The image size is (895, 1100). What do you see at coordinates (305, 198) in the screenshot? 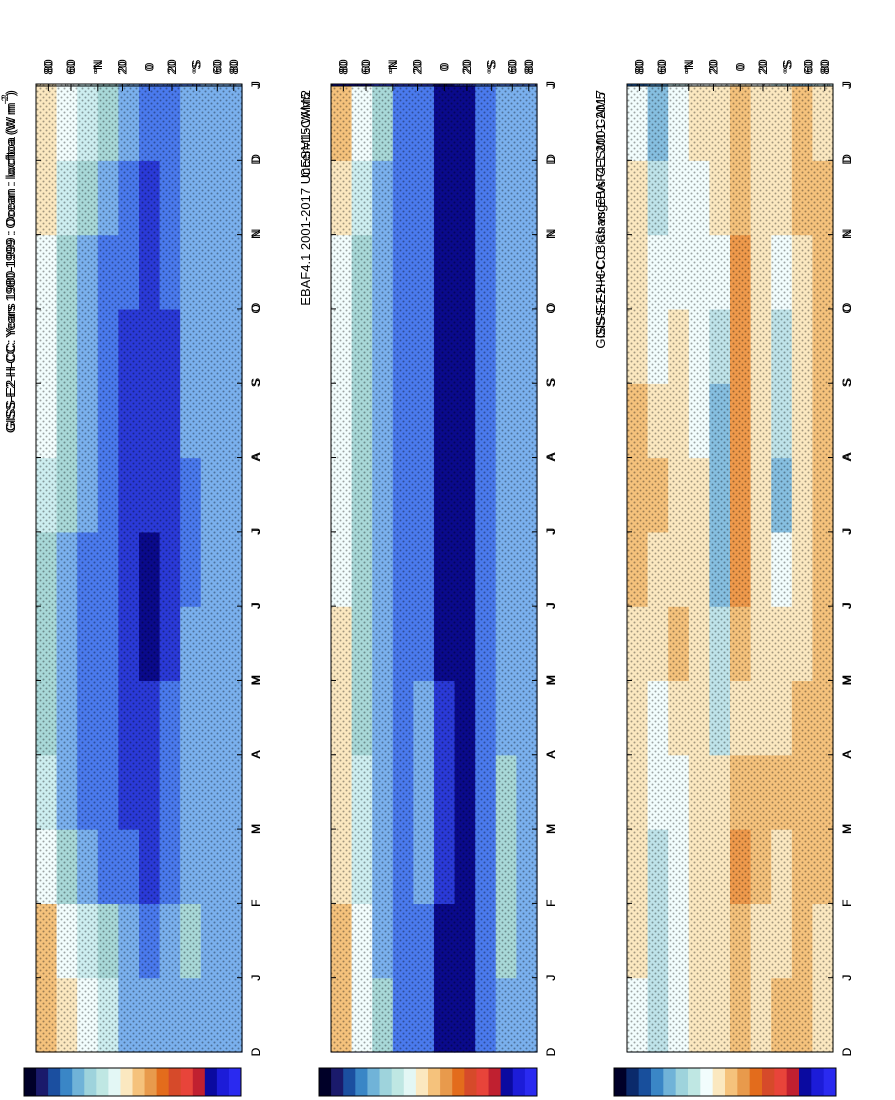
I see `panel-title-text: EBAF4.1 2001-2017 Uncer=15 W/m2` at bounding box center [305, 198].